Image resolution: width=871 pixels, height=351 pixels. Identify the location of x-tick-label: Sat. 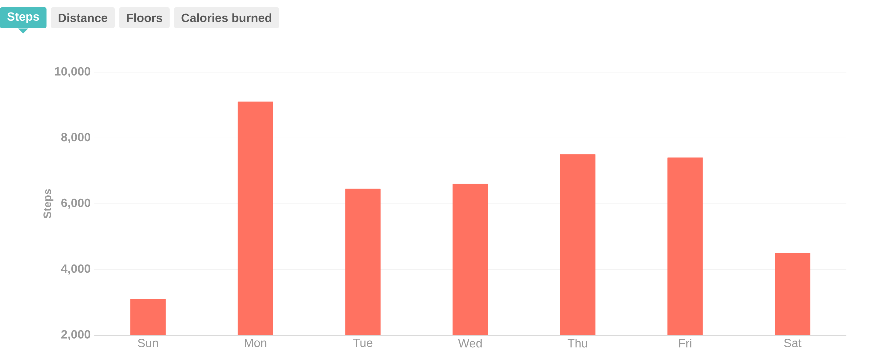
(793, 343).